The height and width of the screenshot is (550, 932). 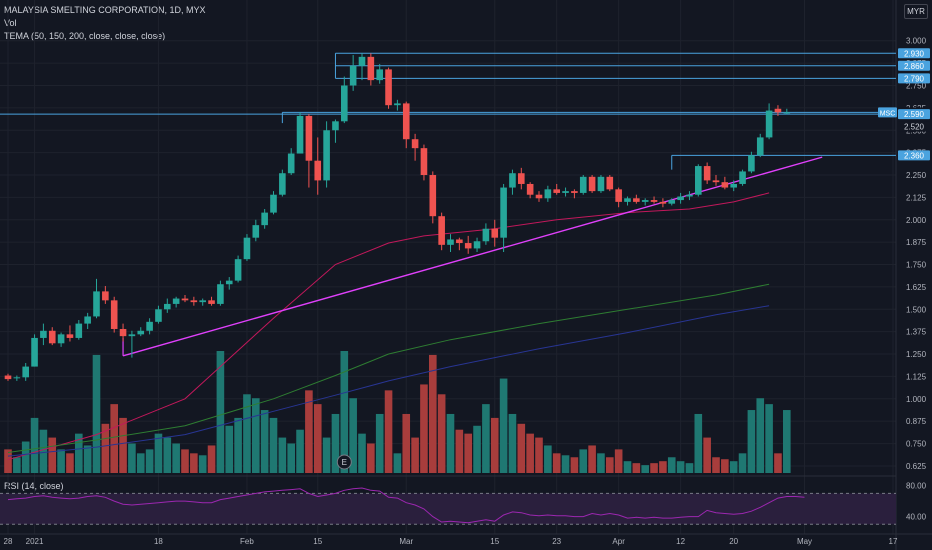 What do you see at coordinates (916, 86) in the screenshot?
I see `price-tick-label: 2.750` at bounding box center [916, 86].